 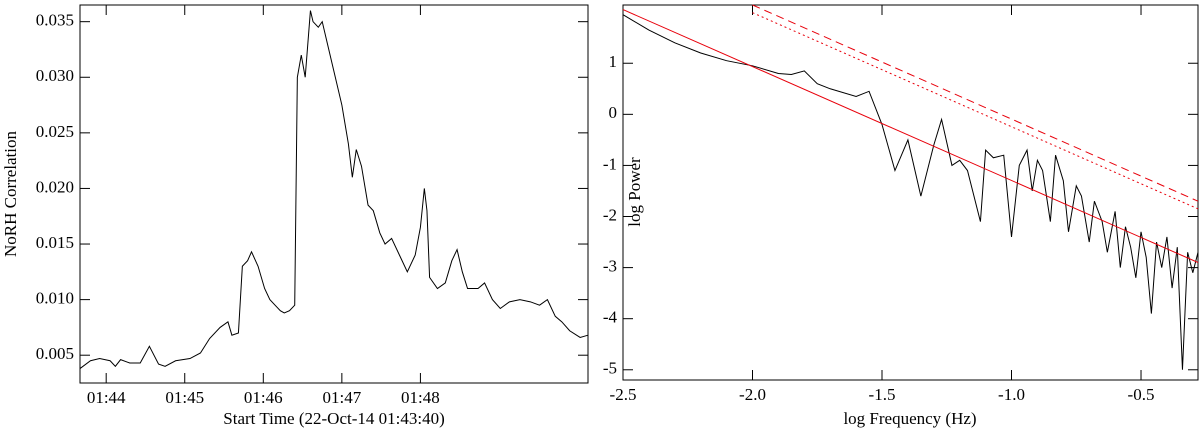 I want to click on x-tick-label: -1.0, so click(x=1011, y=394).